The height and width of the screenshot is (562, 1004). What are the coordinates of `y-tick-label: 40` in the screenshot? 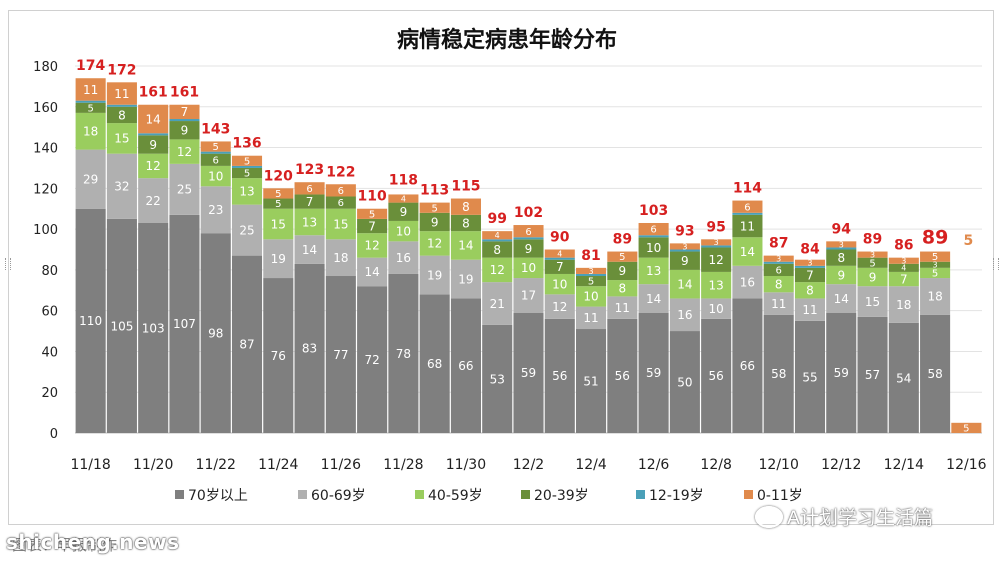 It's located at (49, 352).